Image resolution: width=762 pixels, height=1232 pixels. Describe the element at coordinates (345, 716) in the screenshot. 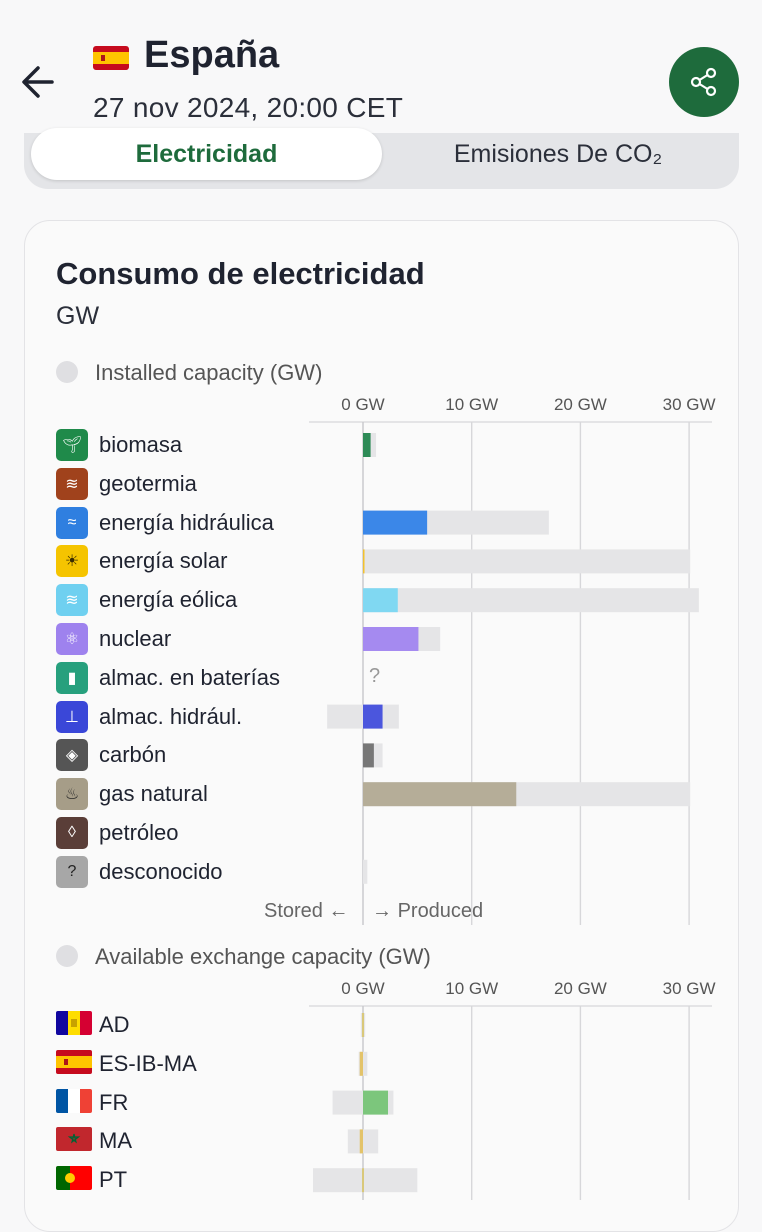

I see `storage-capacity-bar` at that location.